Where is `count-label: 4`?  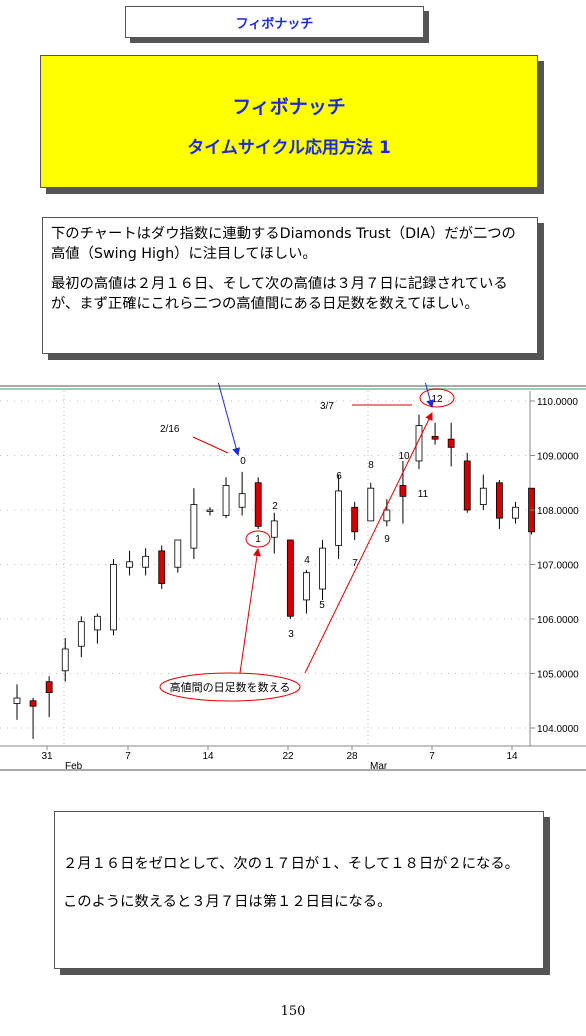
count-label: 4 is located at coordinates (307, 560).